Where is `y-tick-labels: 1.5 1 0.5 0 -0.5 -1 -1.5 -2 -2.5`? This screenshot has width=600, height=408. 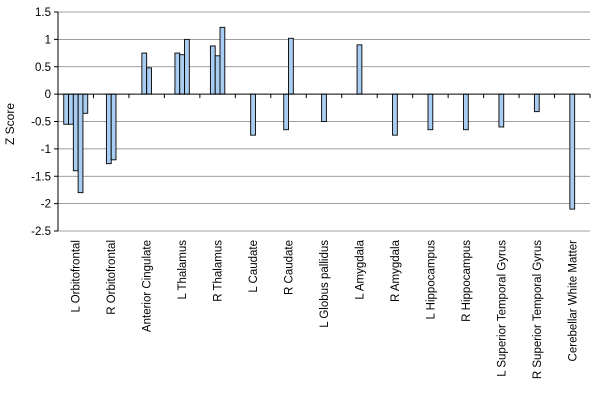 y-tick-labels: 1.5 1 0.5 0 -0.5 -1 -1.5 -2 -2.5 is located at coordinates (41, 122).